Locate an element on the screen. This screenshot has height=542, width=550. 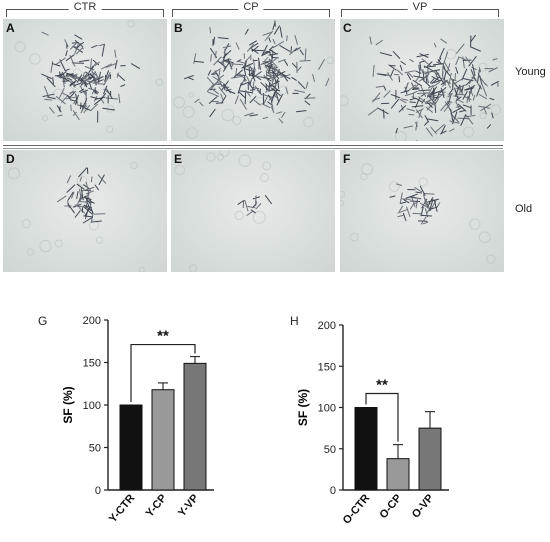
x-tick-label: O-CTR is located at coordinates (357, 509).